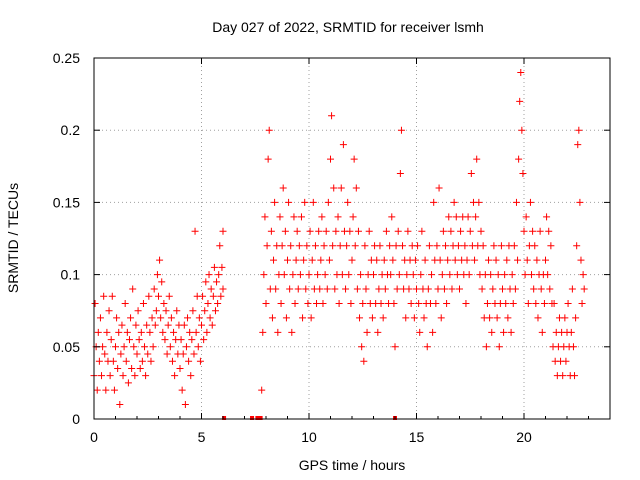 This screenshot has width=640, height=480. I want to click on y-axis-label: SRMTID / TECUs, so click(13, 238).